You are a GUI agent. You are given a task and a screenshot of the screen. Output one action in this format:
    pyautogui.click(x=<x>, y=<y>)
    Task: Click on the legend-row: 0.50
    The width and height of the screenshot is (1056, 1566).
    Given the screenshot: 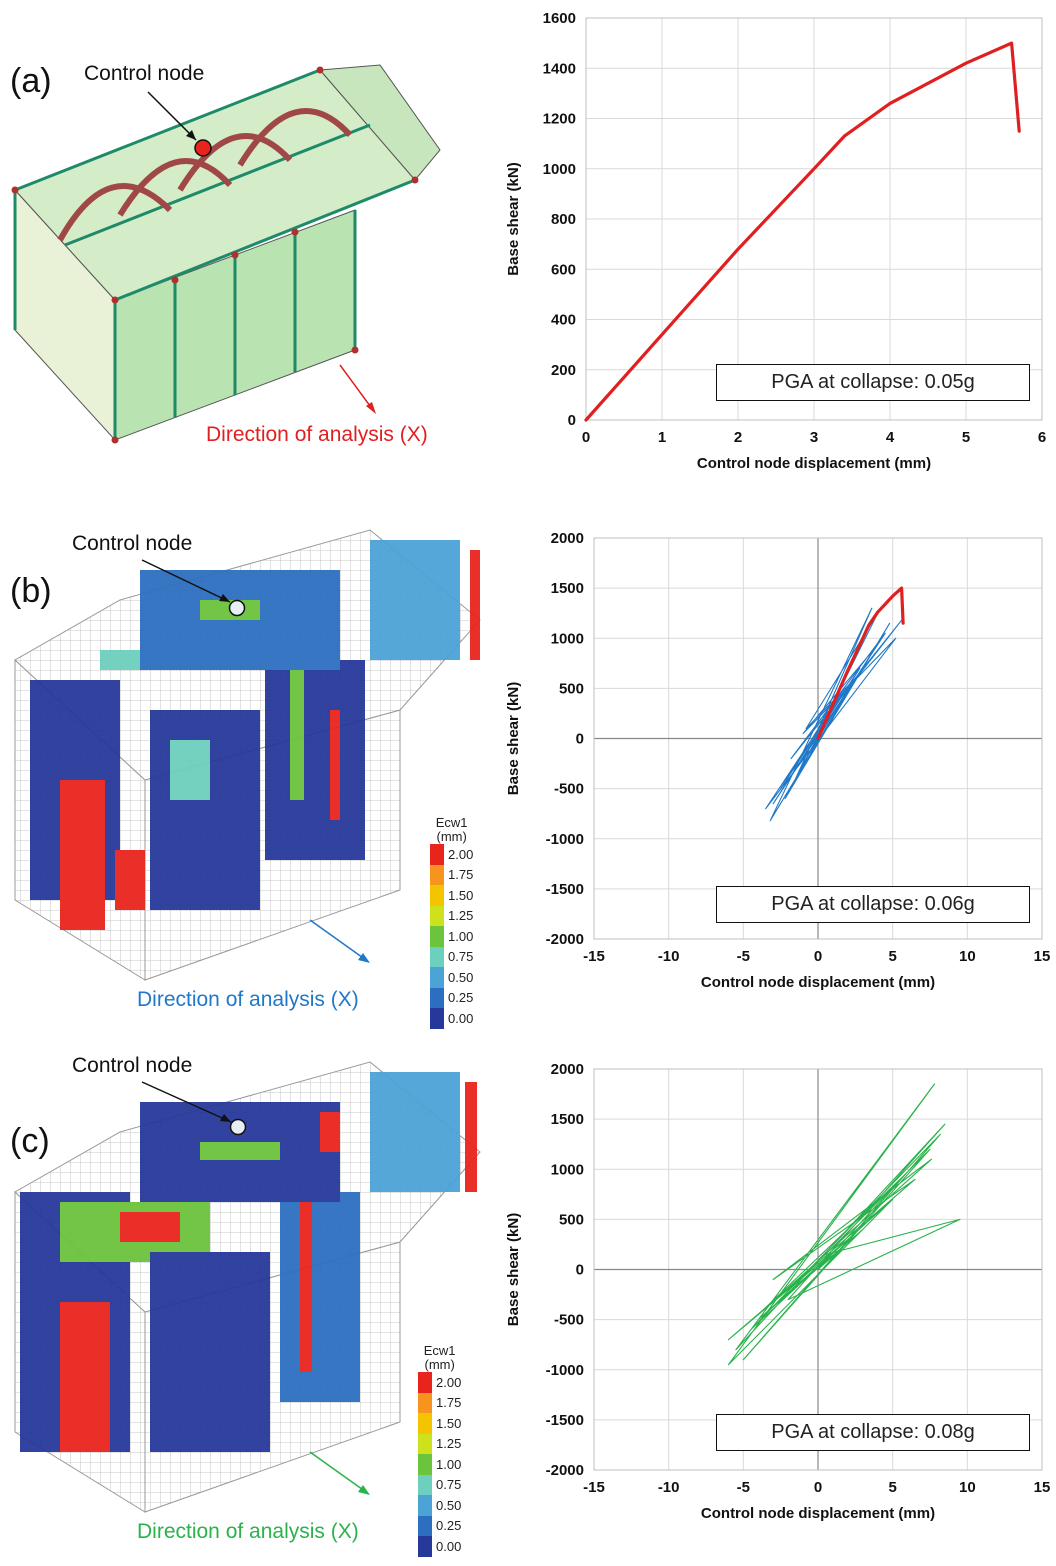 What is the action you would take?
    pyautogui.click(x=451, y=977)
    